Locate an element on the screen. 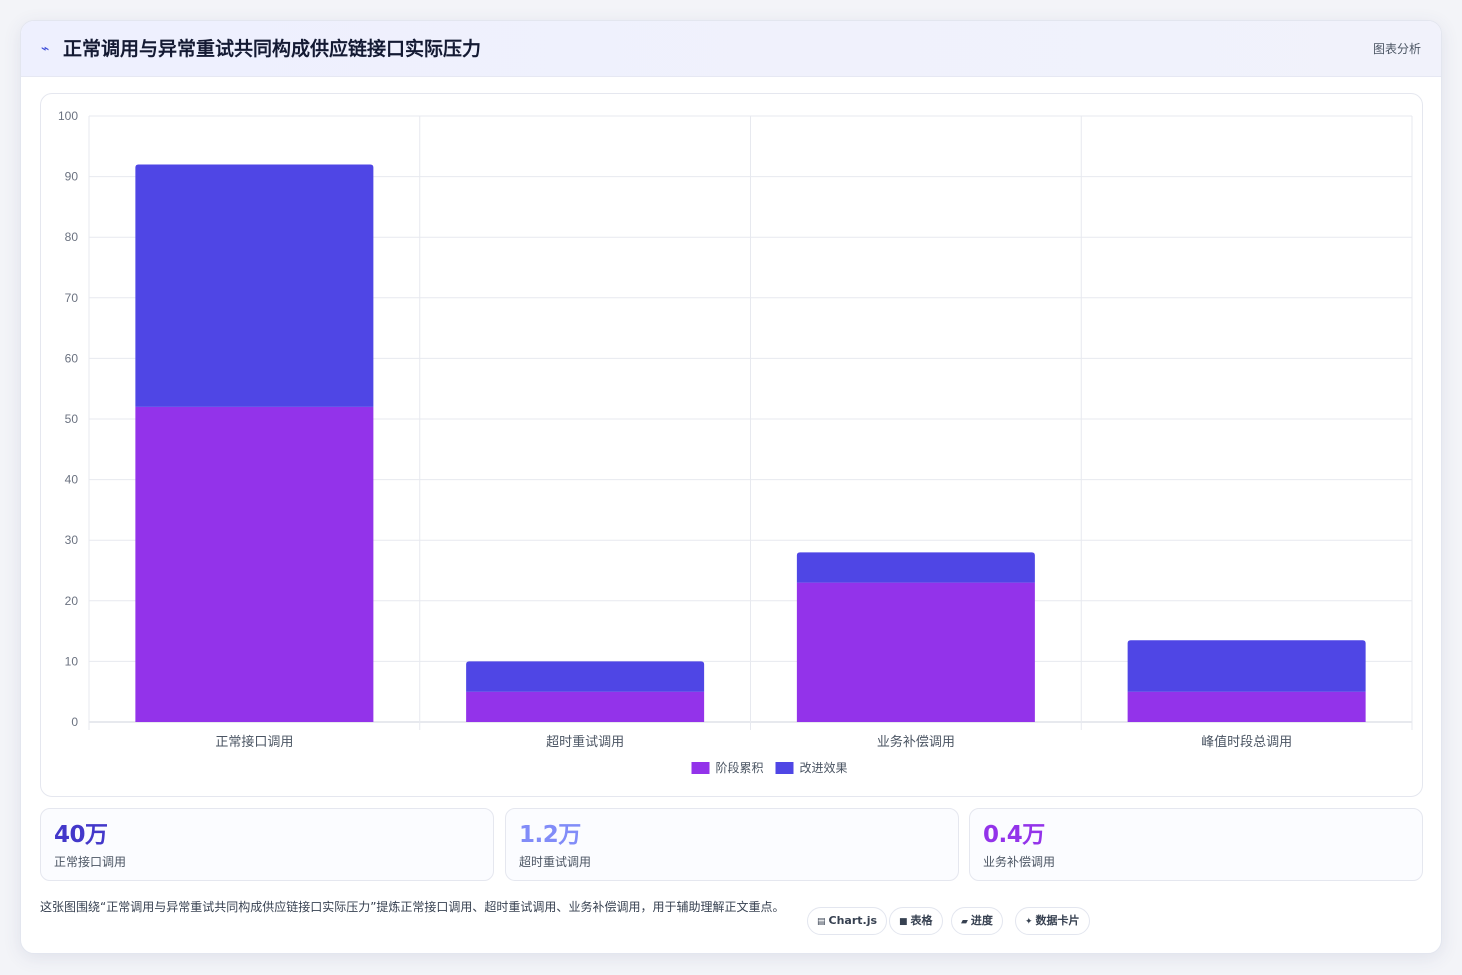  stat-card-normal: 40万 正常接口调用 is located at coordinates (267, 844).